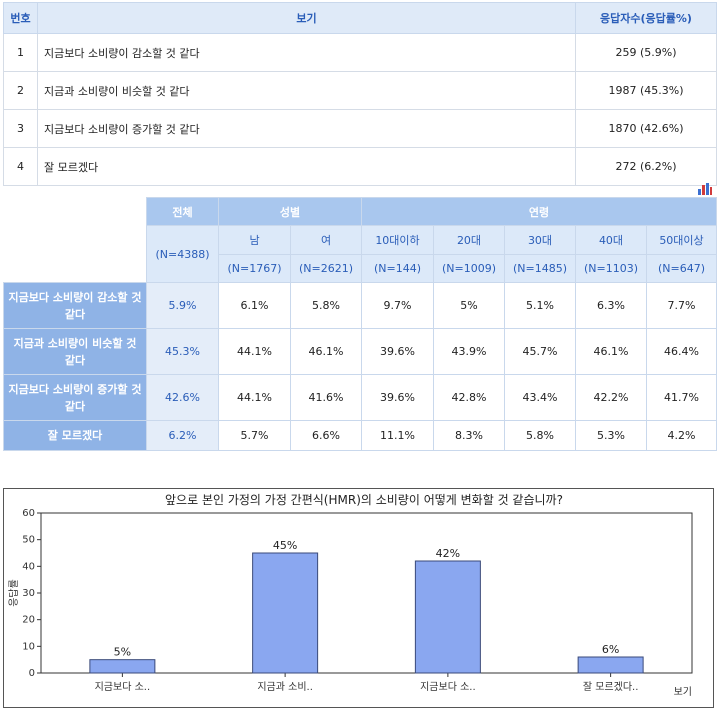  Describe the element at coordinates (182, 397) in the screenshot. I see `total-value: 42.6%` at that location.